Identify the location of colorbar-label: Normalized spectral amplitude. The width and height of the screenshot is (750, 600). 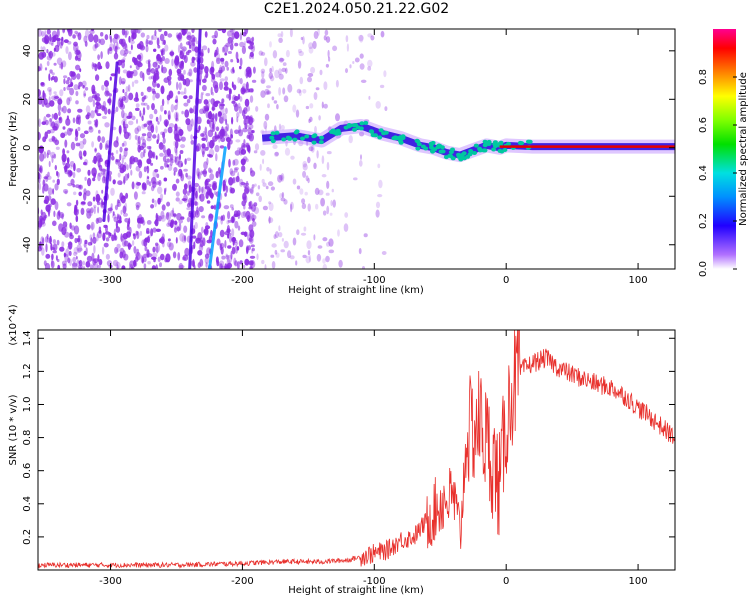
(743, 149).